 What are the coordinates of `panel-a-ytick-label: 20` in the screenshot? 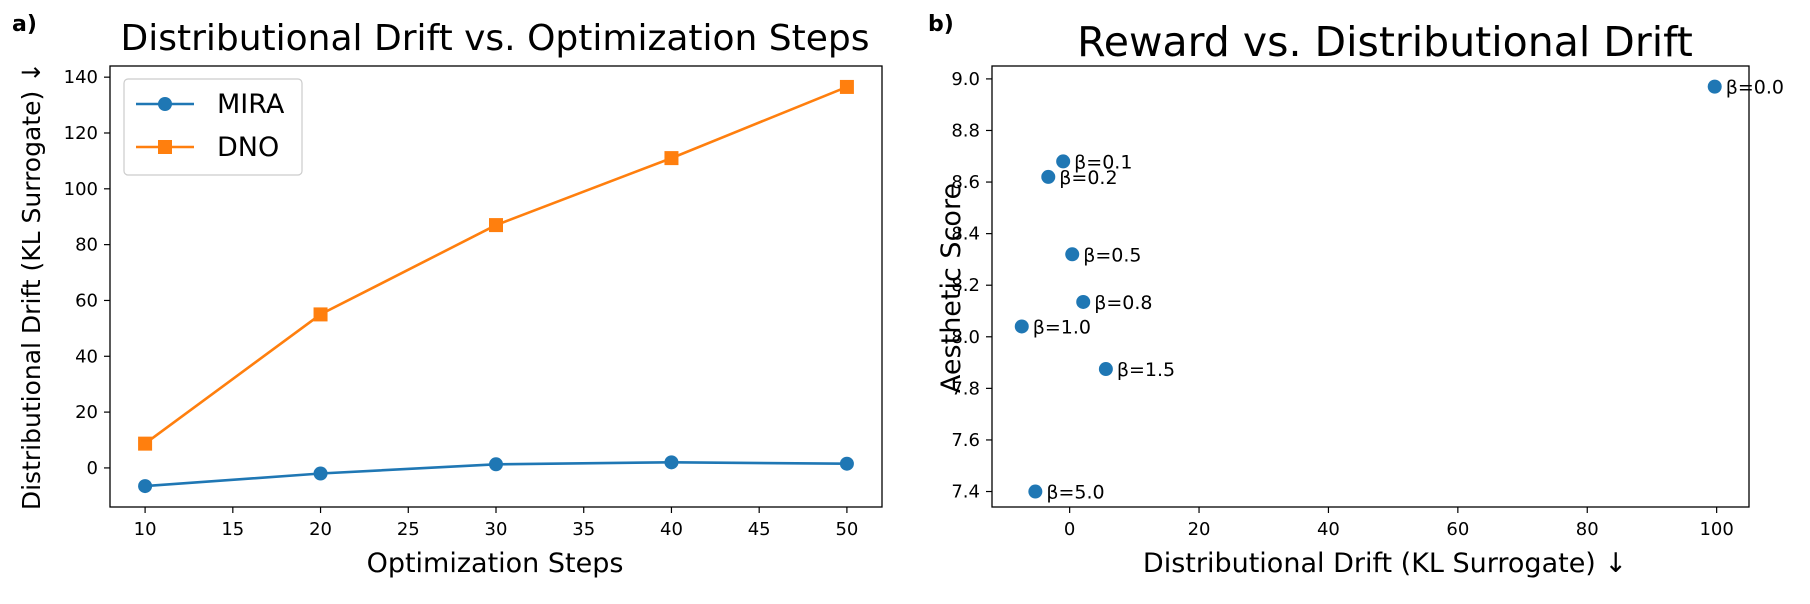 It's located at (86, 412).